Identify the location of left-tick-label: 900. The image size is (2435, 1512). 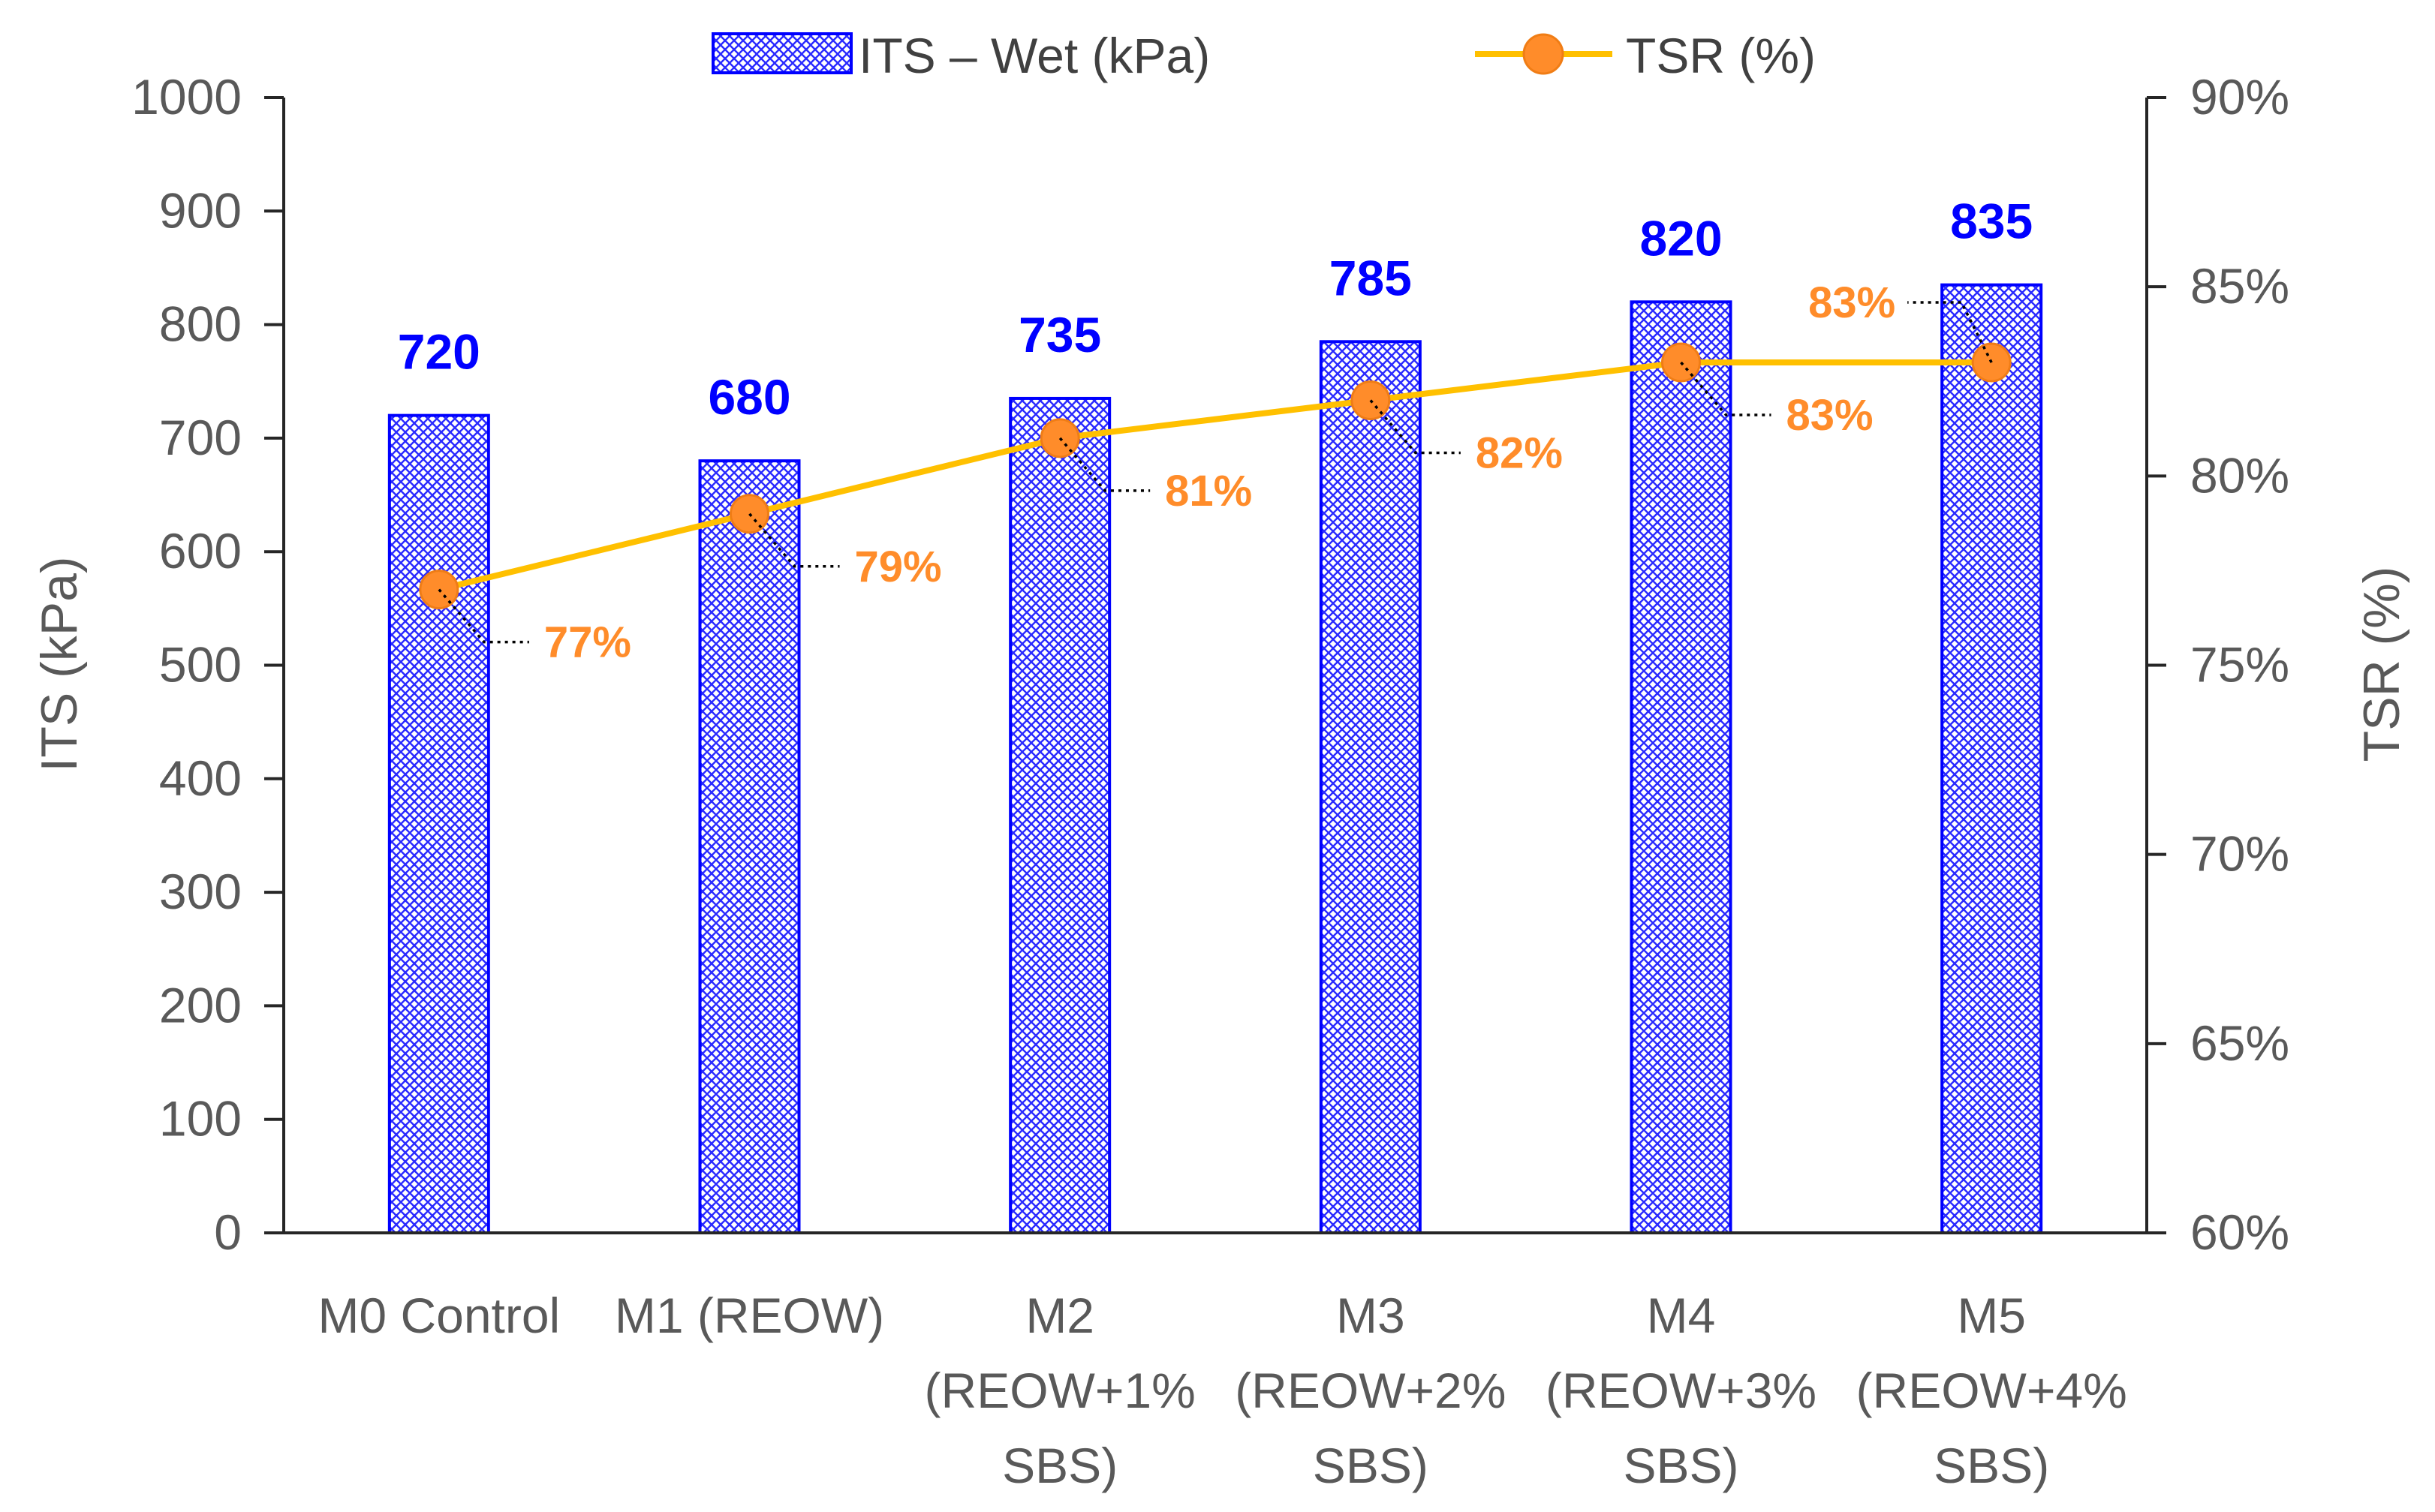
(200, 210).